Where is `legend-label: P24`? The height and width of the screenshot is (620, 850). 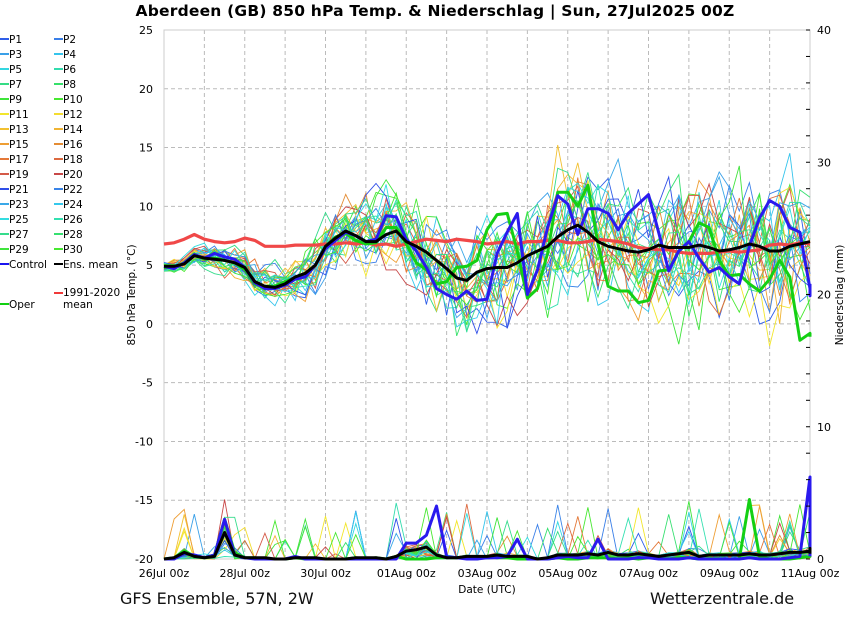 legend-label: P24 is located at coordinates (73, 205).